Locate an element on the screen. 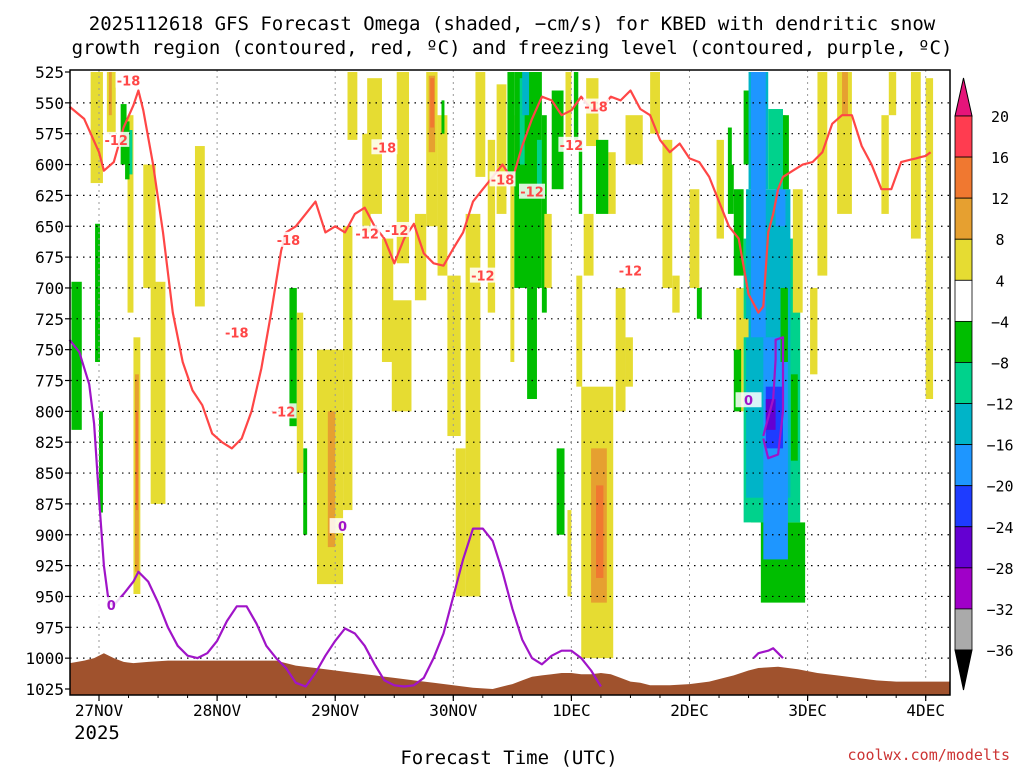 This screenshot has height=768, width=1024. colorbar-label: 12 is located at coordinates (1000, 199).